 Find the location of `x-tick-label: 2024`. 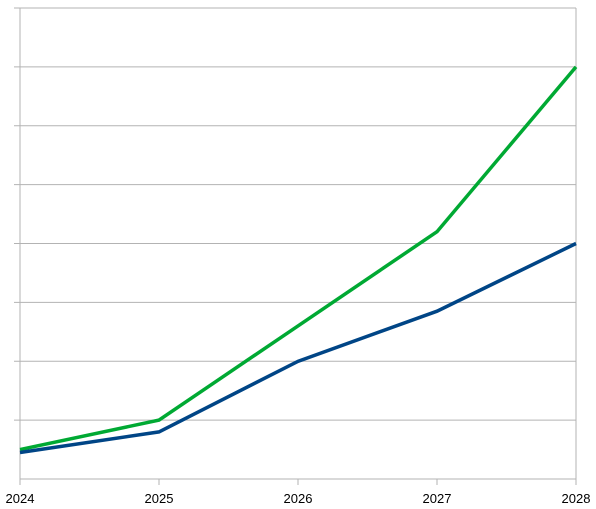

x-tick-label: 2024 is located at coordinates (20, 498).